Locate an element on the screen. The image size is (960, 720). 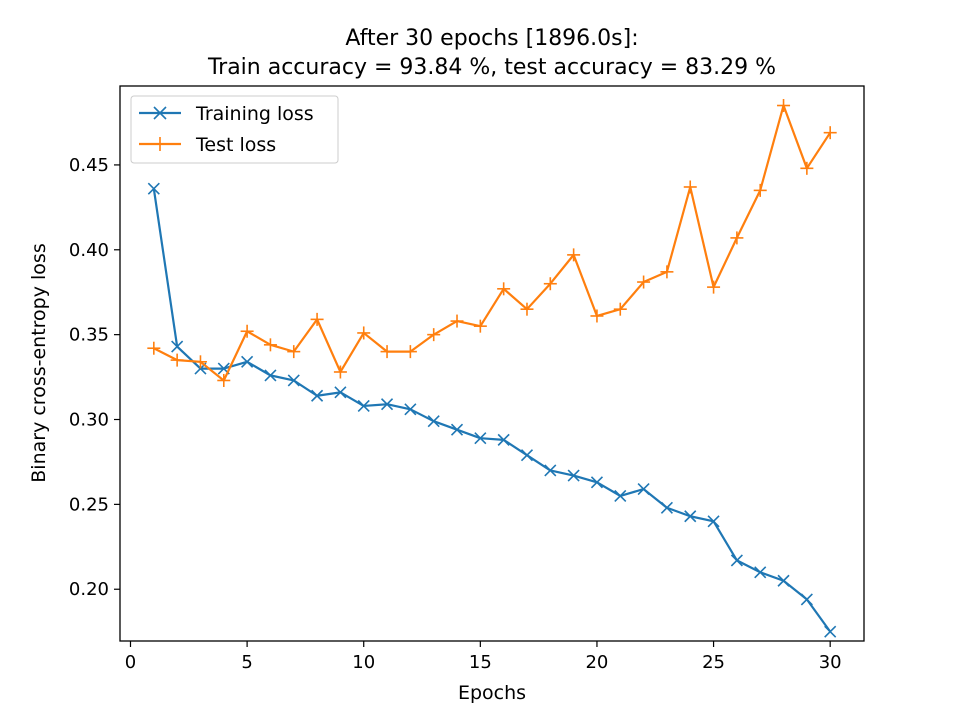
y-tick-label: 0.45 is located at coordinates (89, 165).